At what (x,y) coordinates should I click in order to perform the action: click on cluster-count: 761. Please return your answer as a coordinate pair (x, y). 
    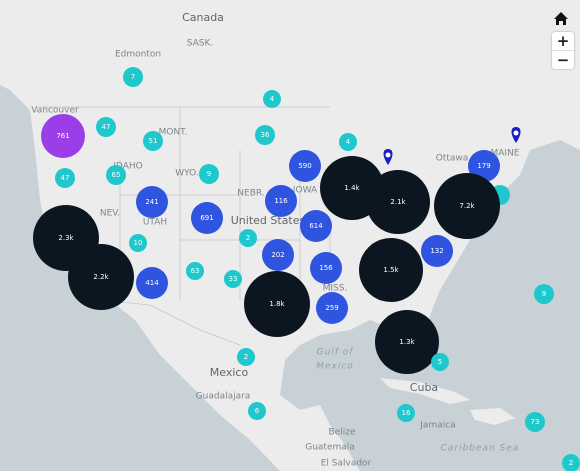
    Looking at the image, I should click on (62, 136).